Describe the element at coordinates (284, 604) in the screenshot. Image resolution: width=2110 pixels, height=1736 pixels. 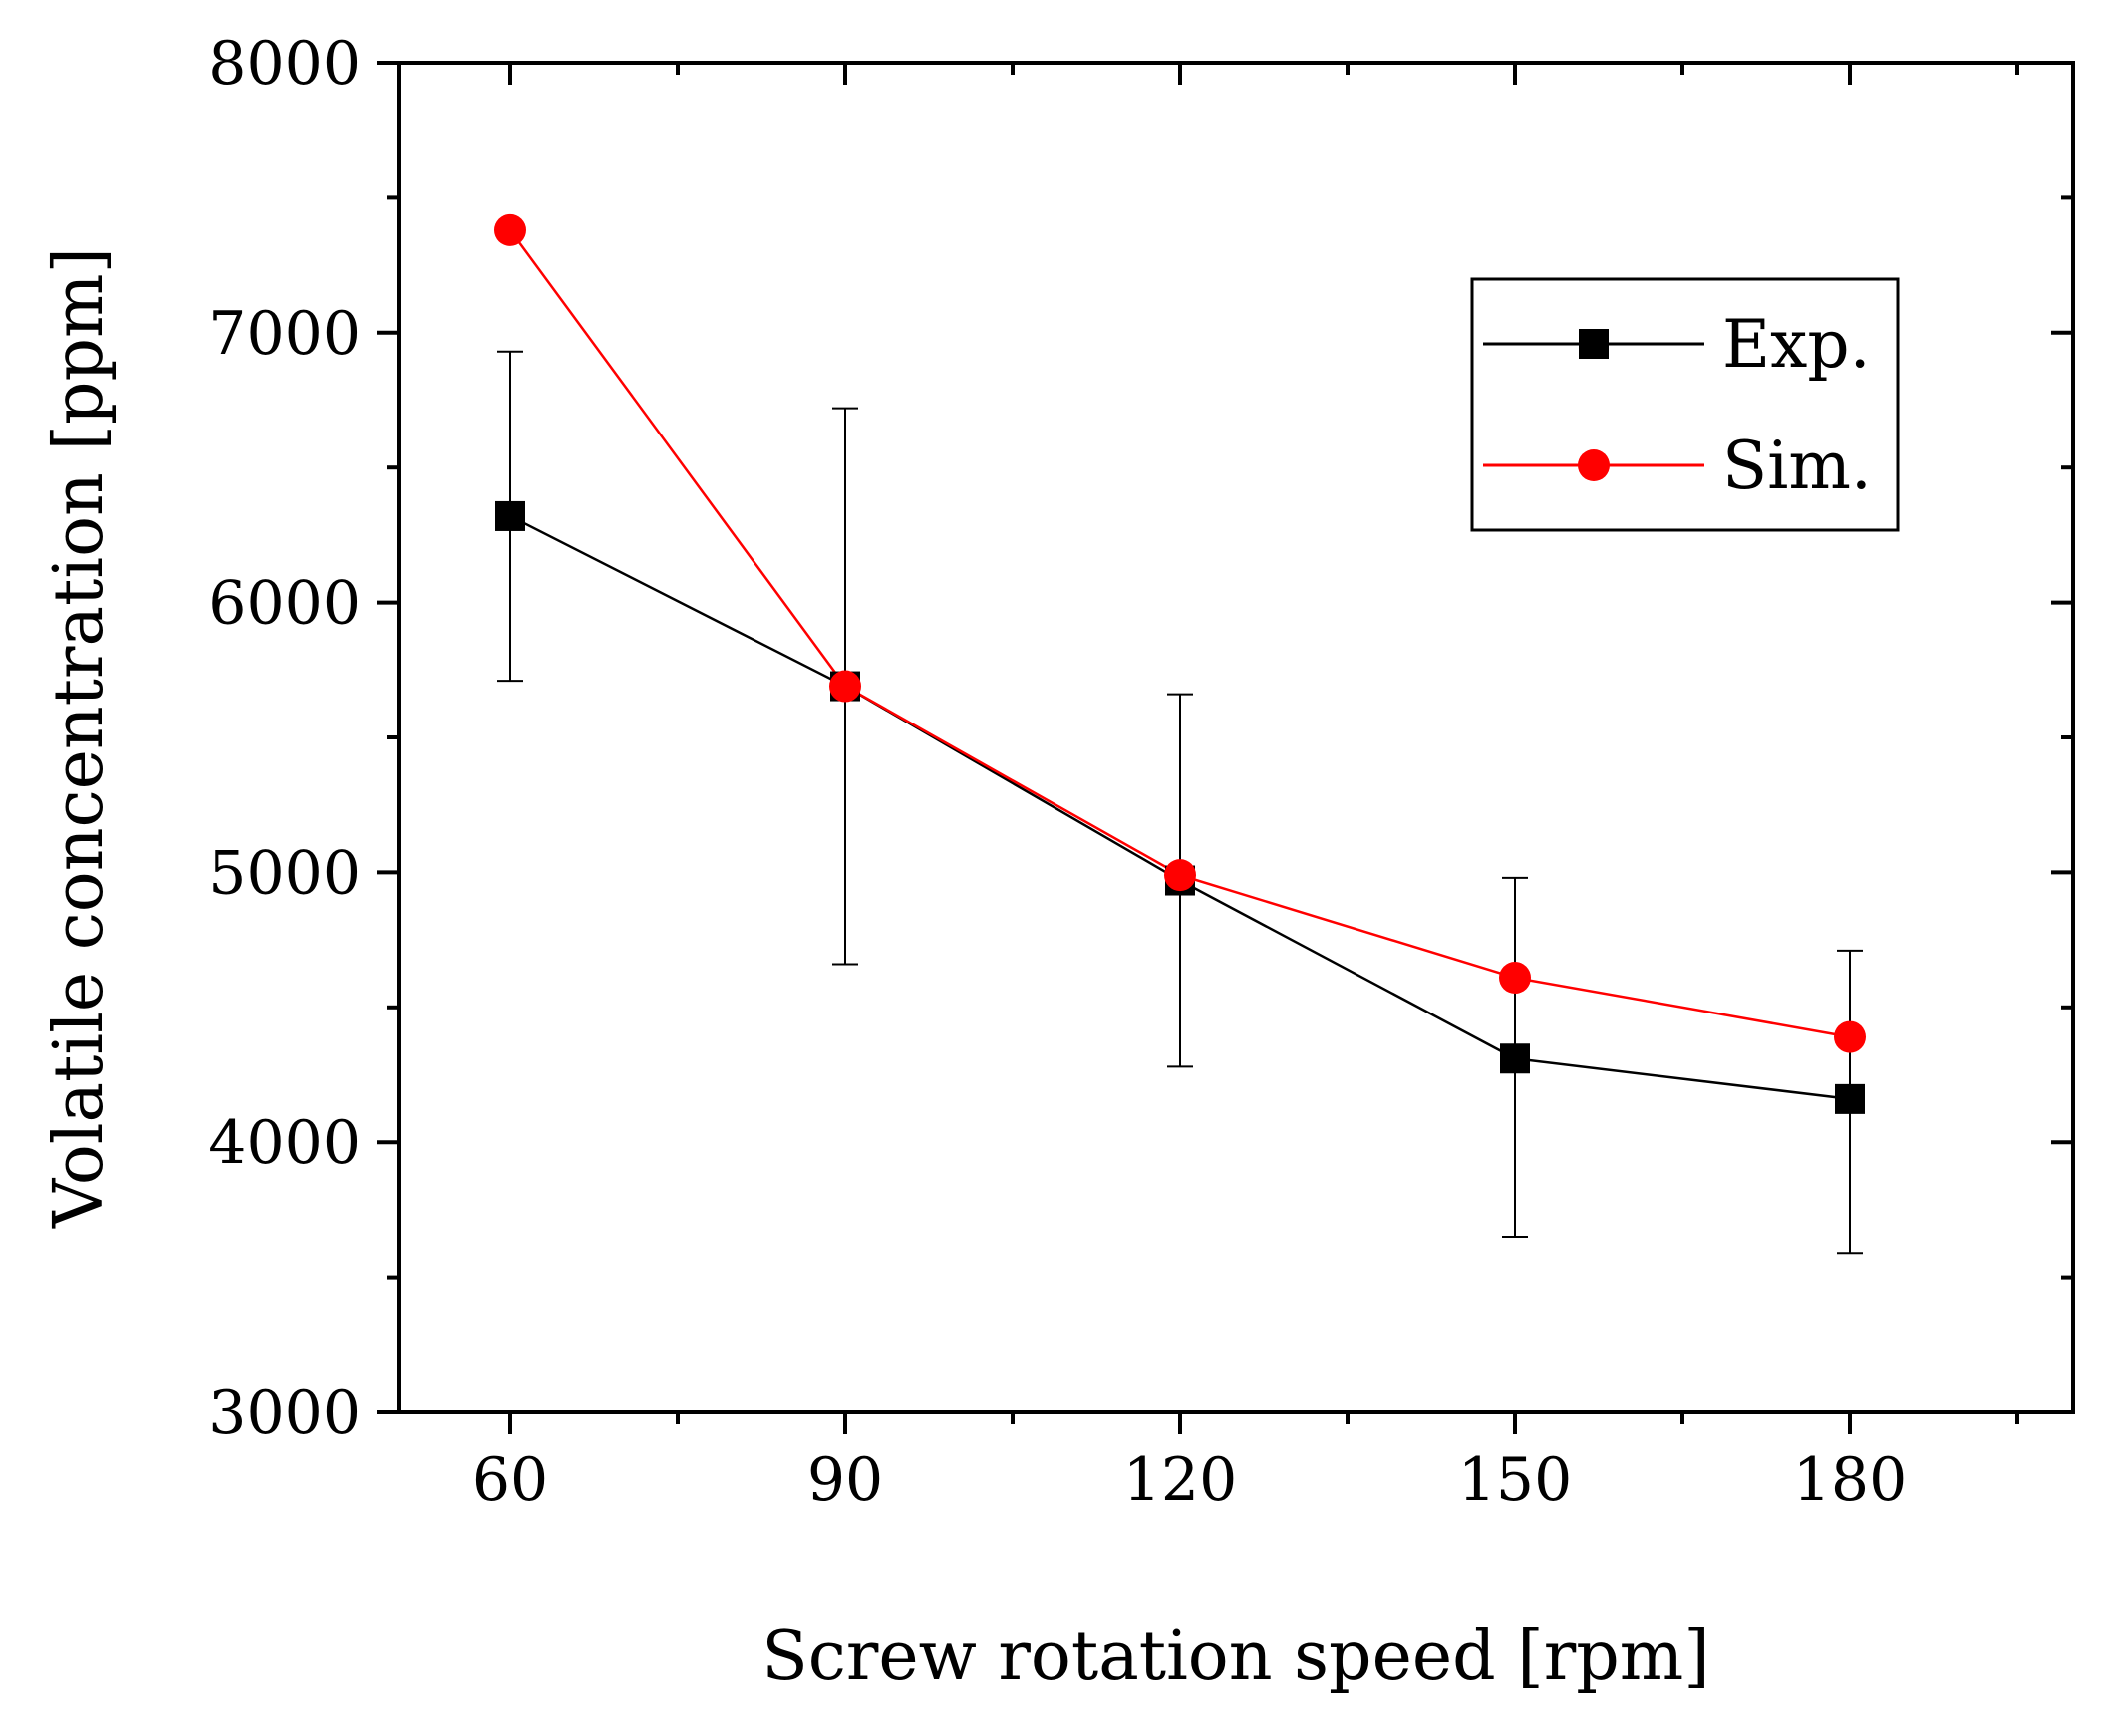
I see `y-tick-label: 6000` at that location.